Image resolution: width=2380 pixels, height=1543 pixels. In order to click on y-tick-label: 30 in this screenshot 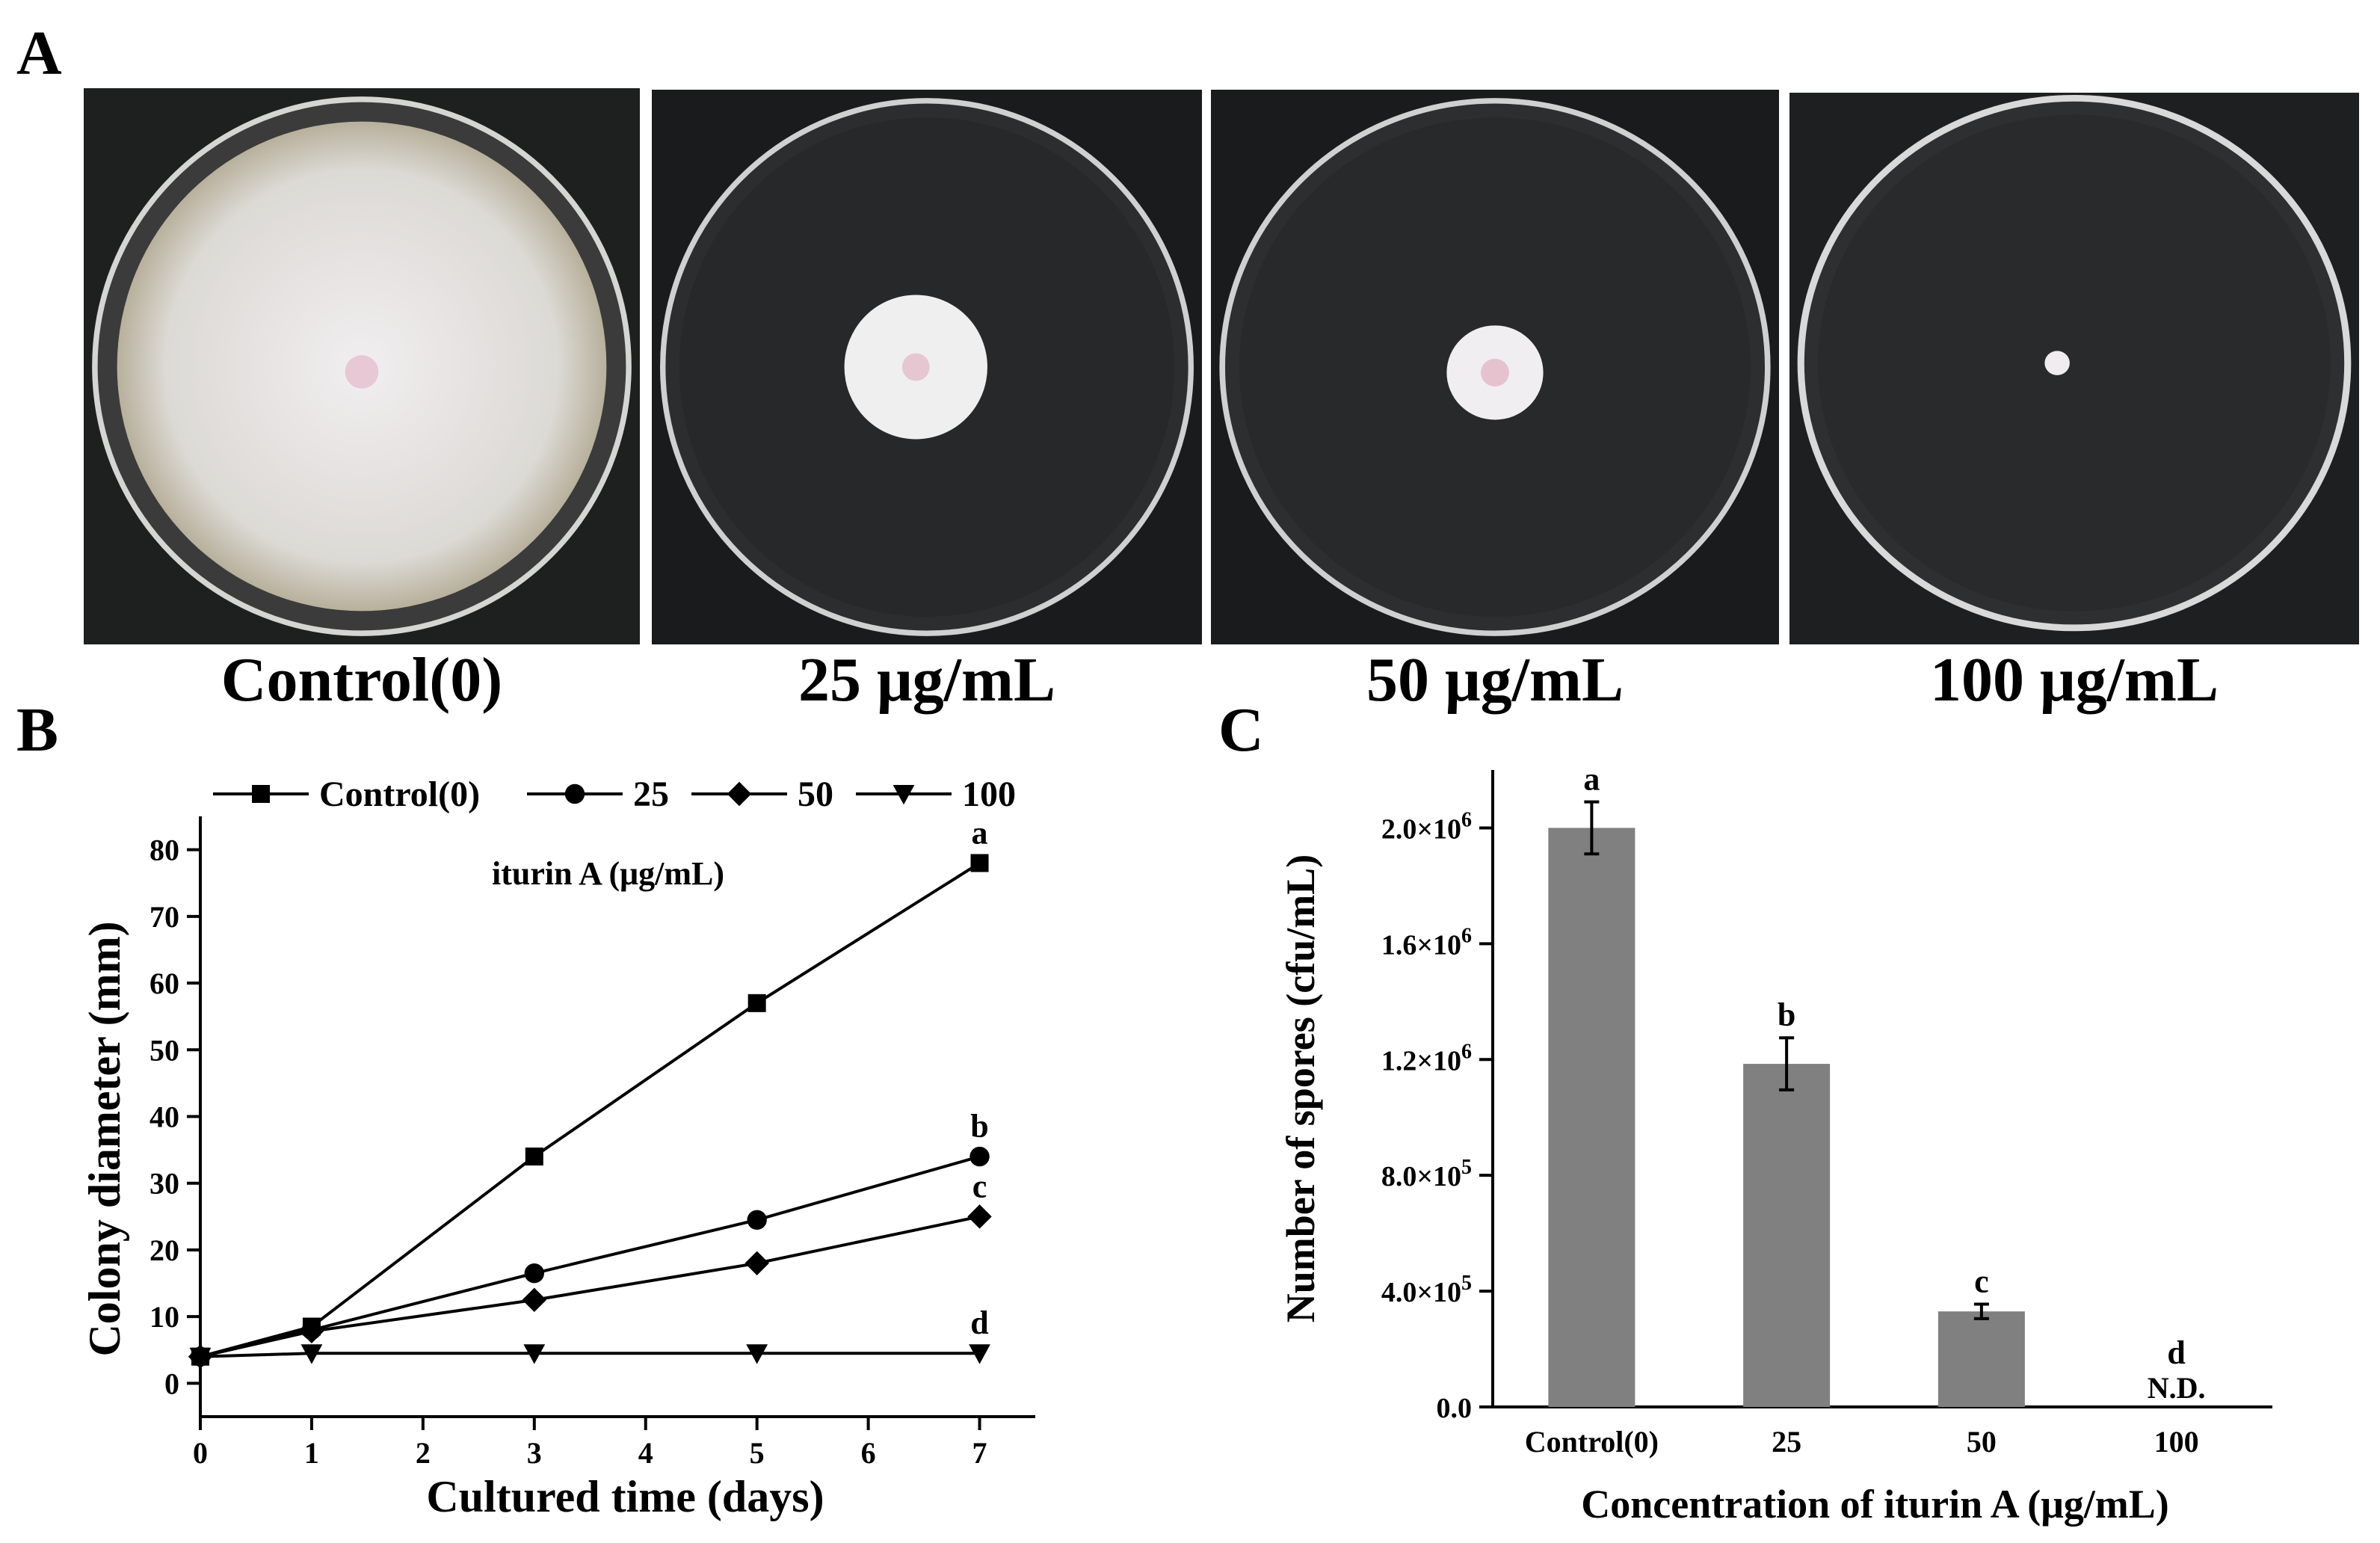, I will do `click(164, 1184)`.